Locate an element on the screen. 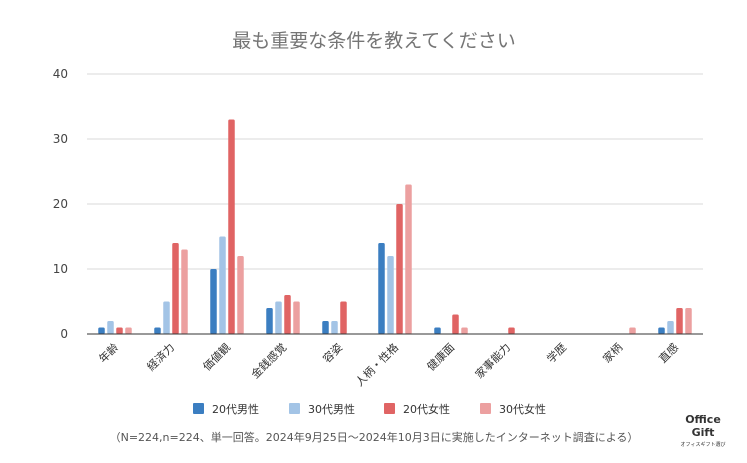  legend-label: 20代女性 is located at coordinates (426, 409).